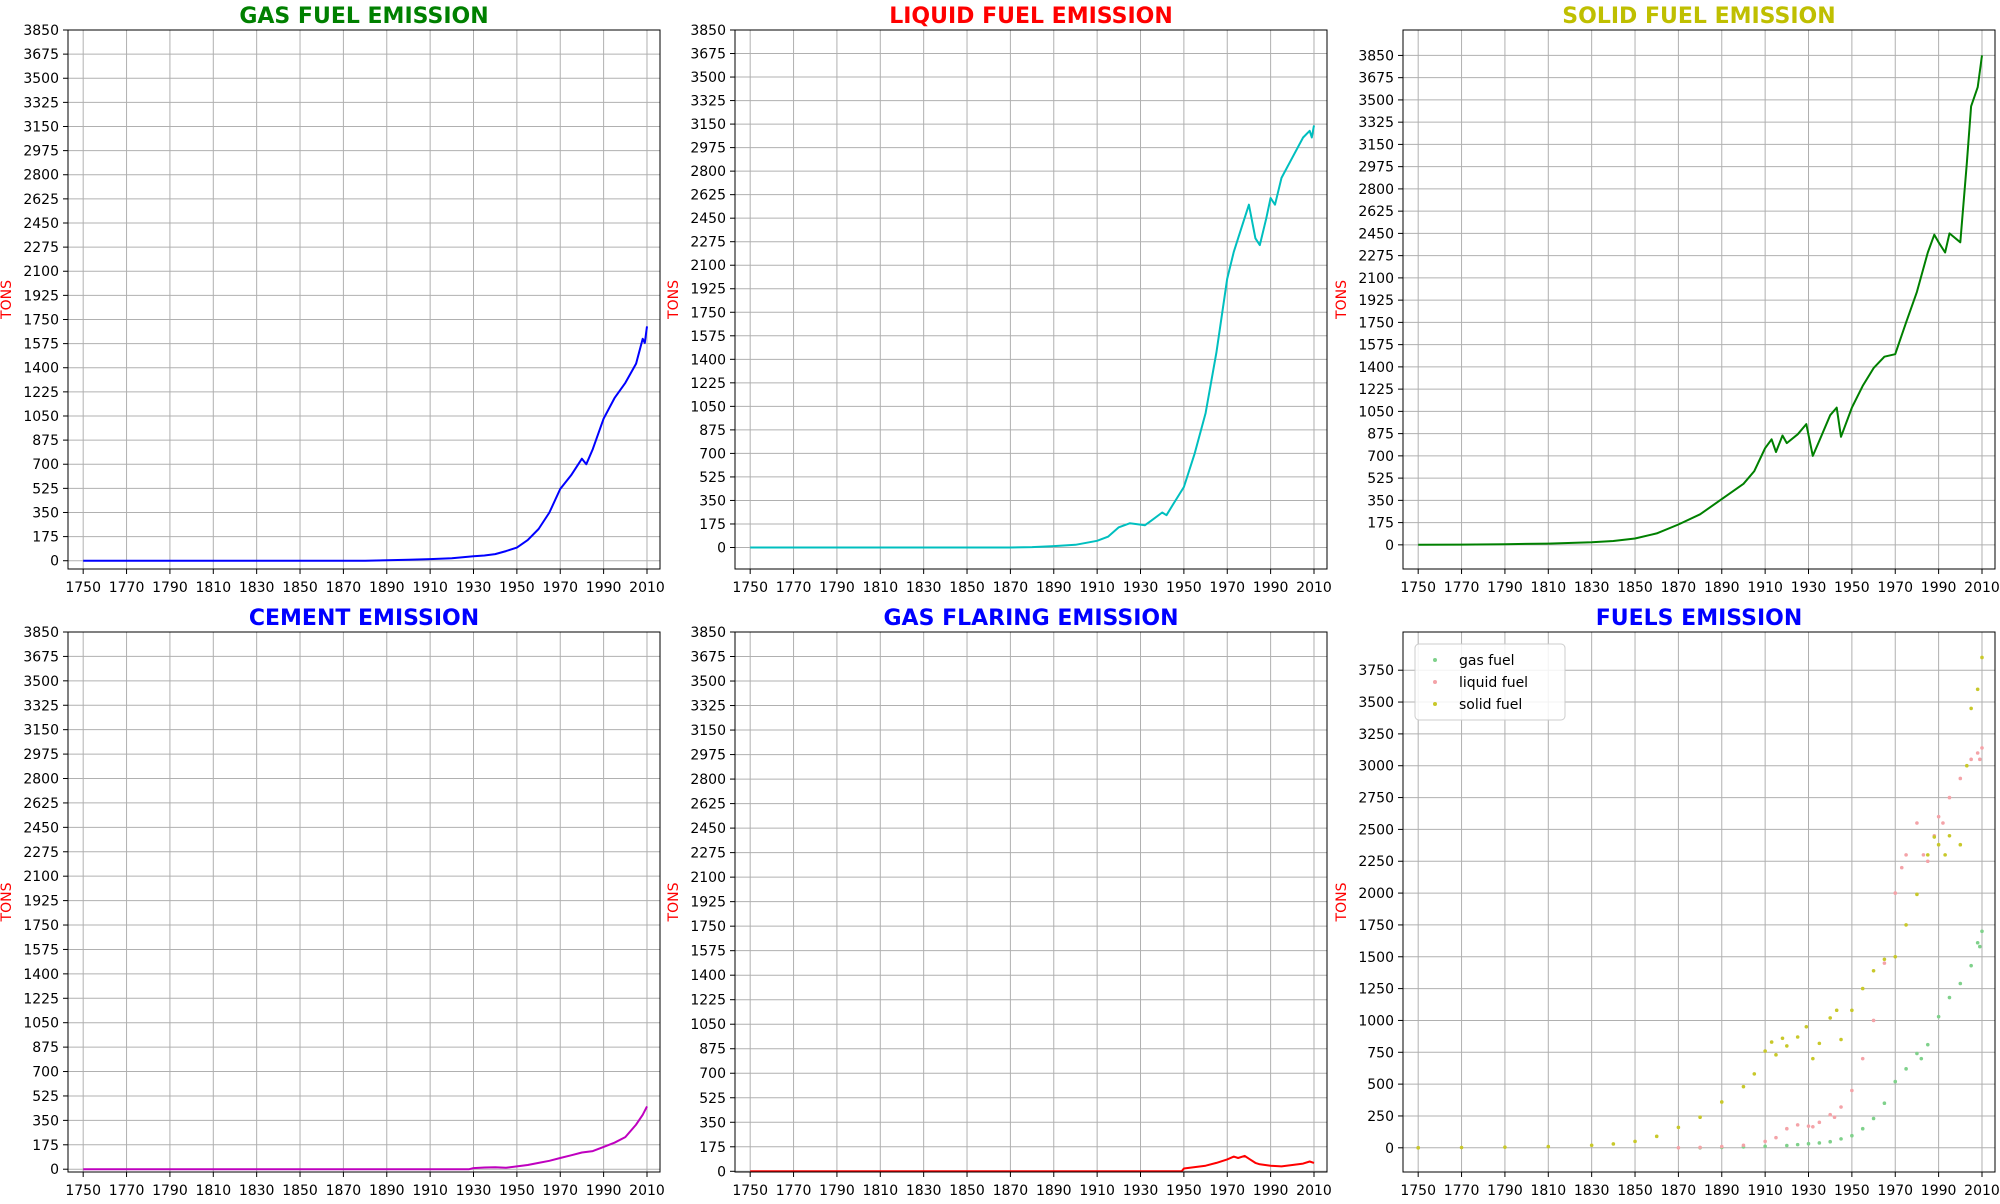  I want to click on y-tick-label: 2625, so click(41, 804).